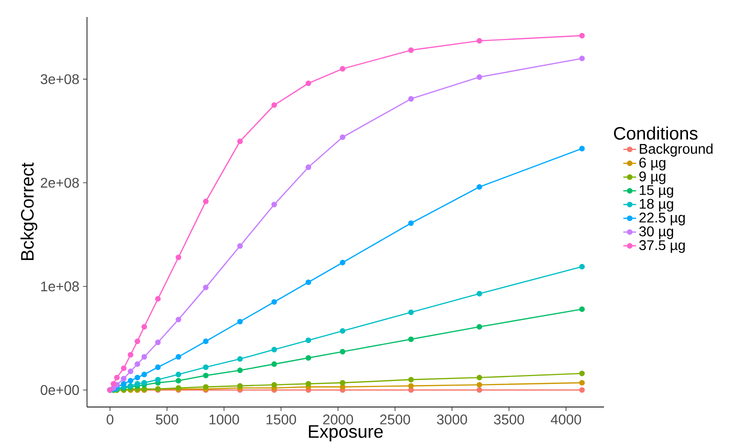  Describe the element at coordinates (662, 219) in the screenshot. I see `legend-label: 22.5 µg` at that location.